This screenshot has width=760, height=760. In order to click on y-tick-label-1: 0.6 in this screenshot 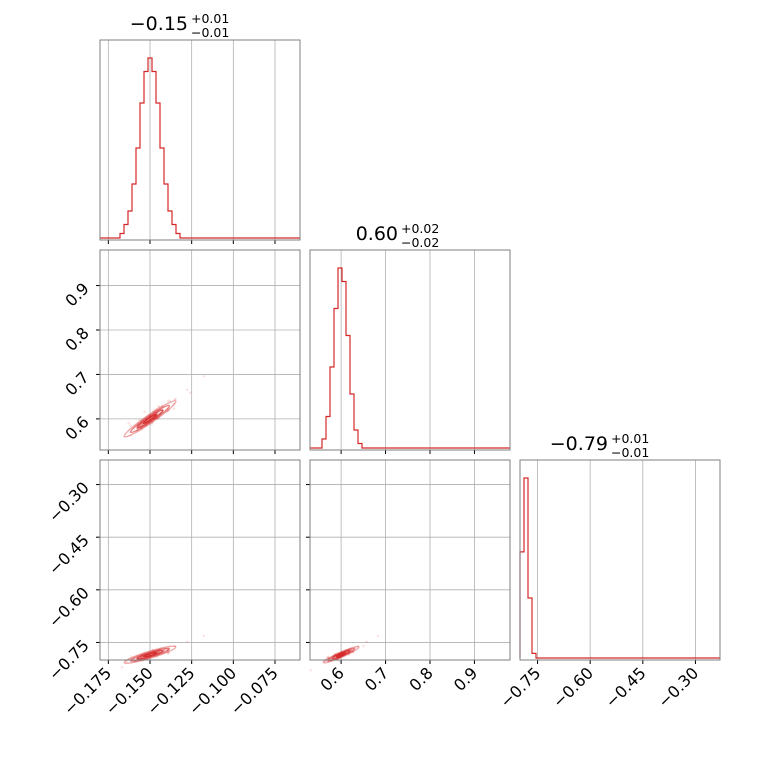, I will do `click(76, 427)`.